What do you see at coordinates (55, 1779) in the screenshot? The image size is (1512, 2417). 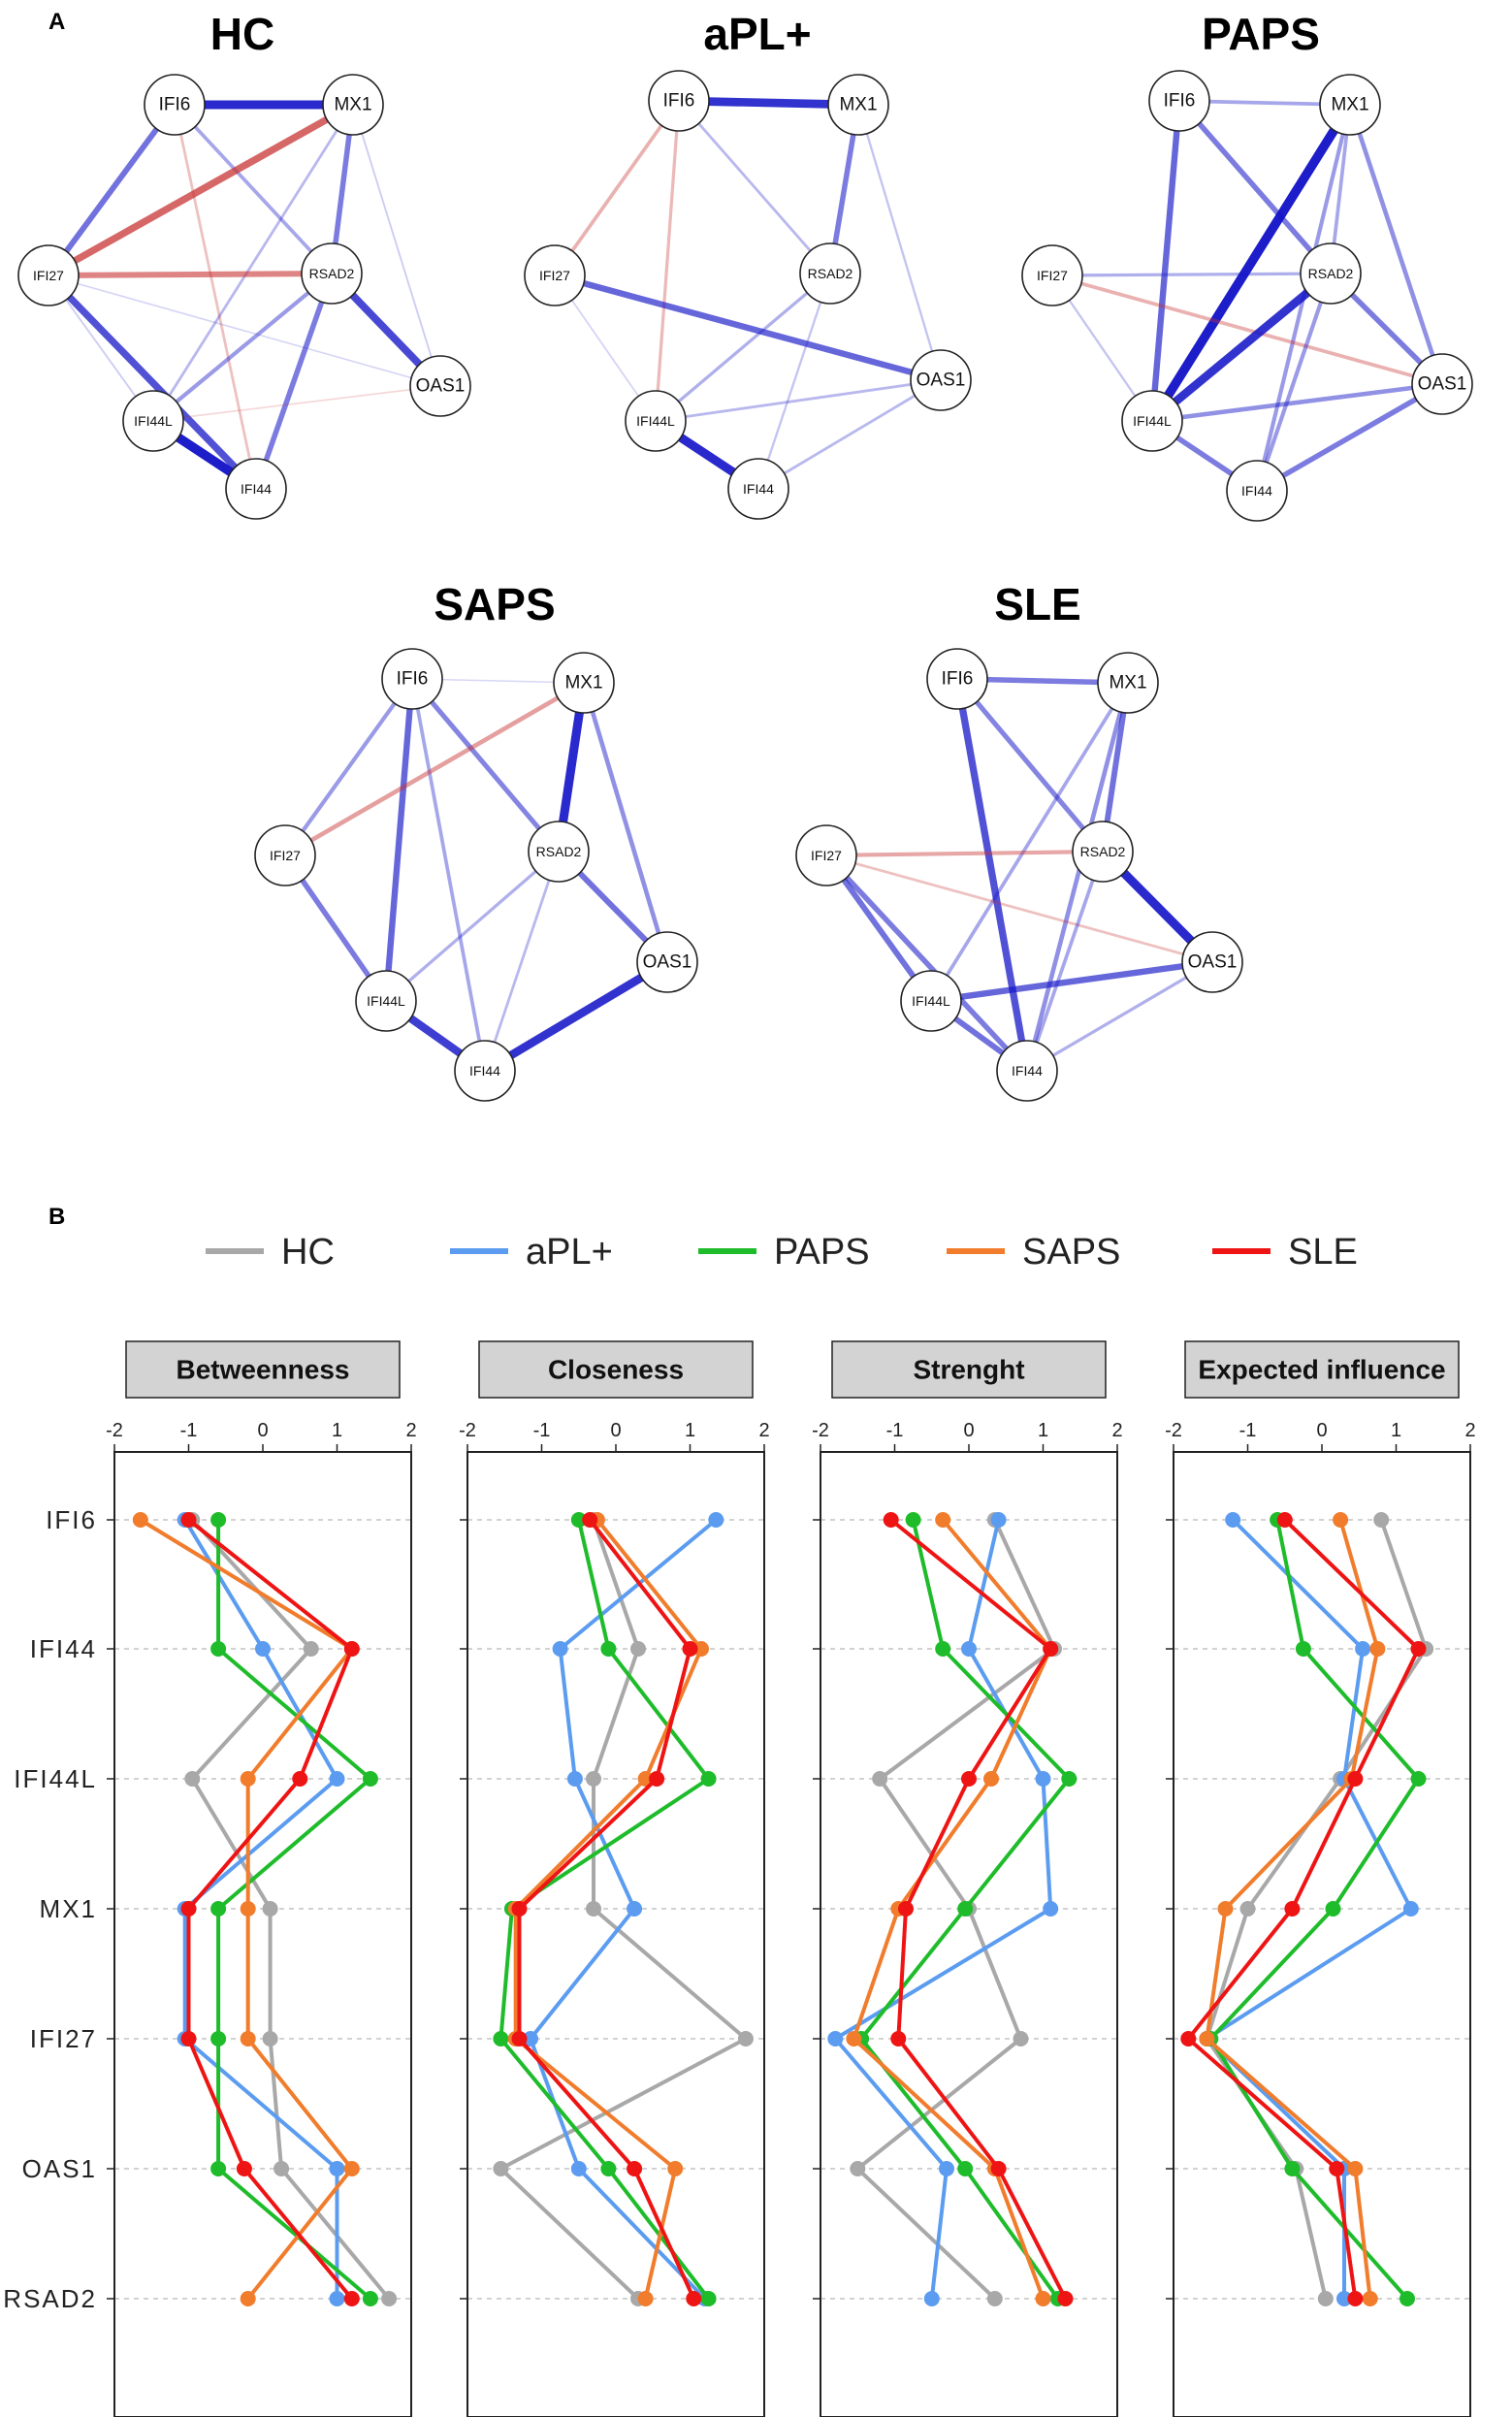 I see `y-tick-label-ifi44l: IFI44L` at bounding box center [55, 1779].